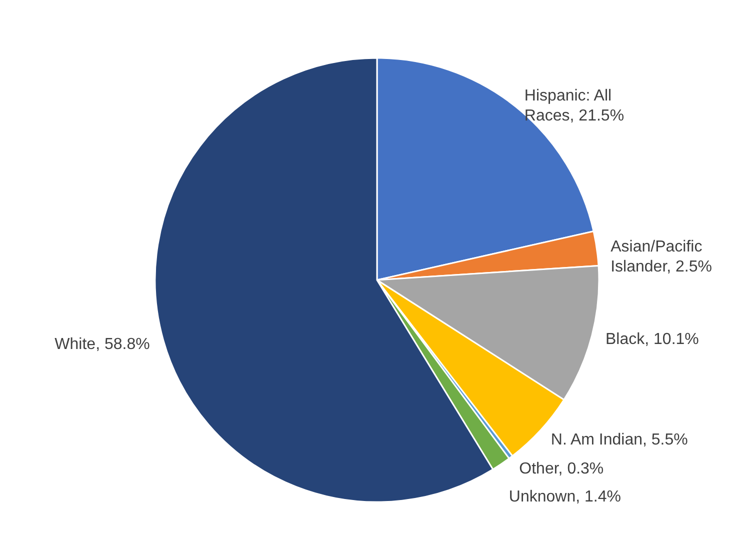 Image resolution: width=744 pixels, height=552 pixels. I want to click on slice-label: Black, 10.1%, so click(652, 339).